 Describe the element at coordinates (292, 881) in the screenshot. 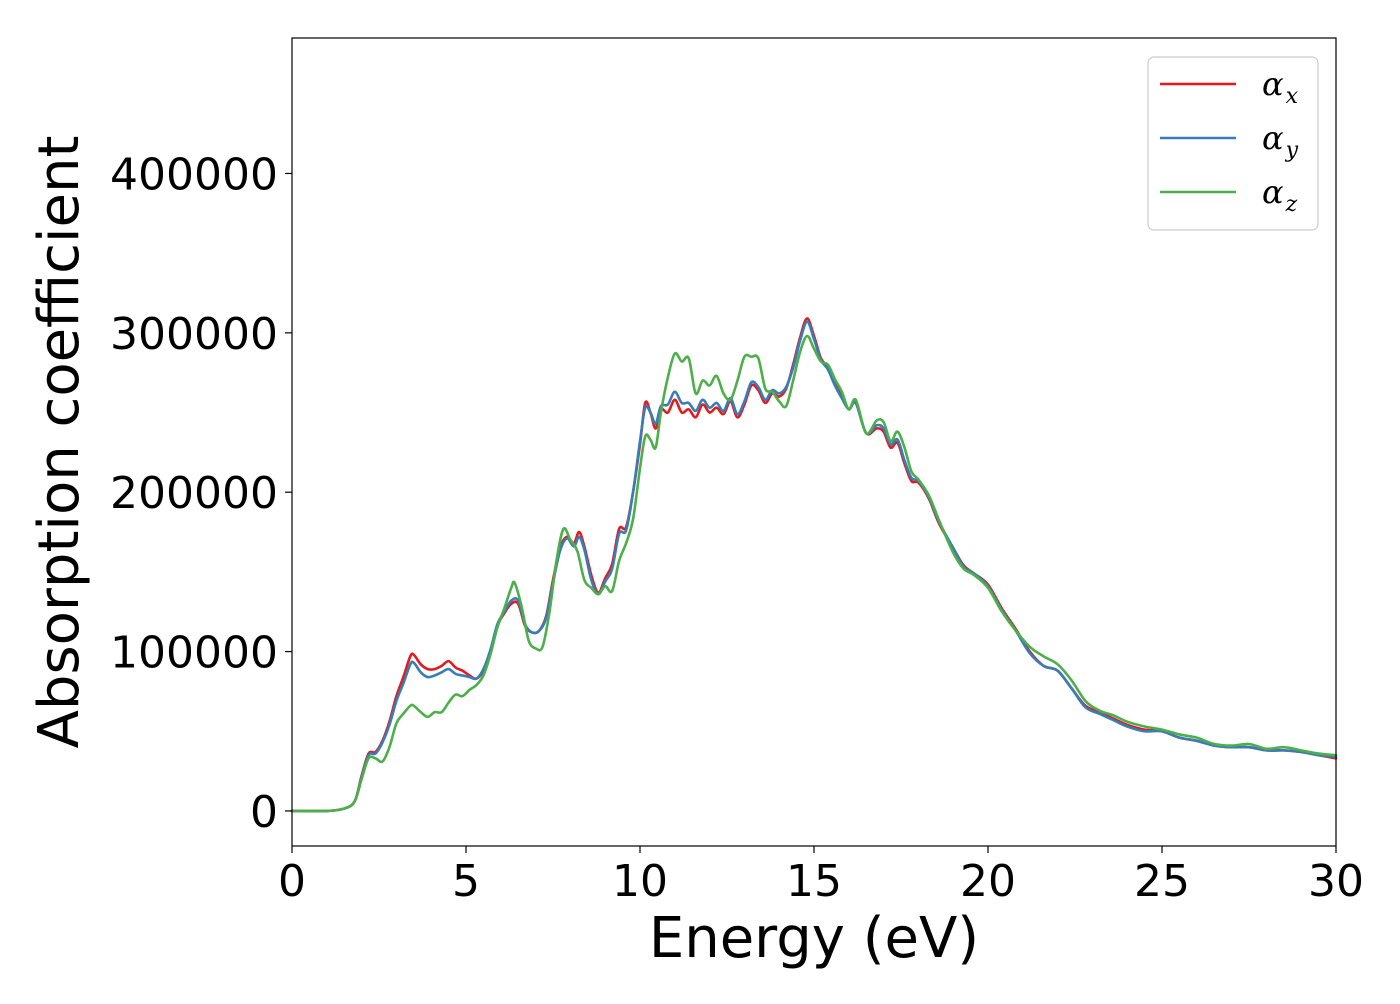

I see `x-tick-label: 0` at that location.